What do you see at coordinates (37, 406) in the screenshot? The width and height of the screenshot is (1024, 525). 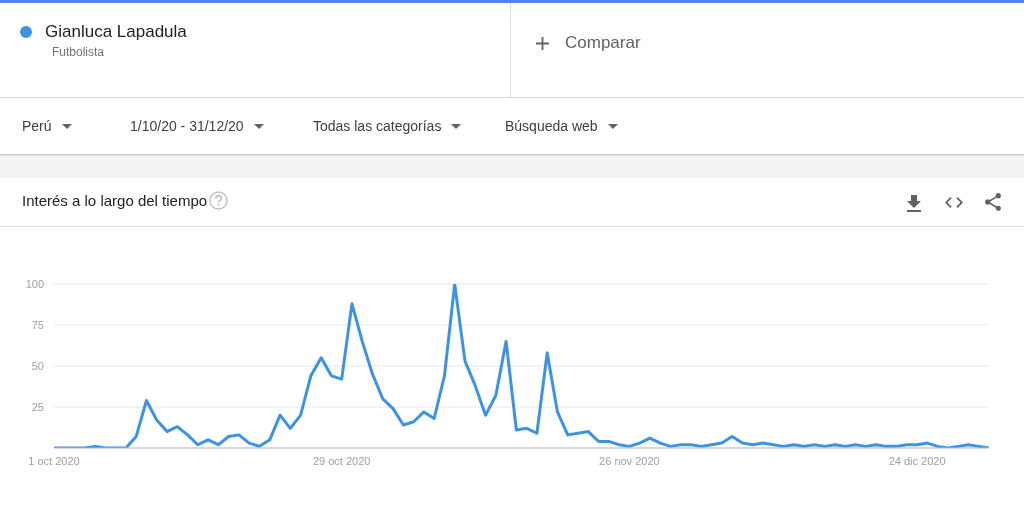 I see `y-tick-label: 25` at bounding box center [37, 406].